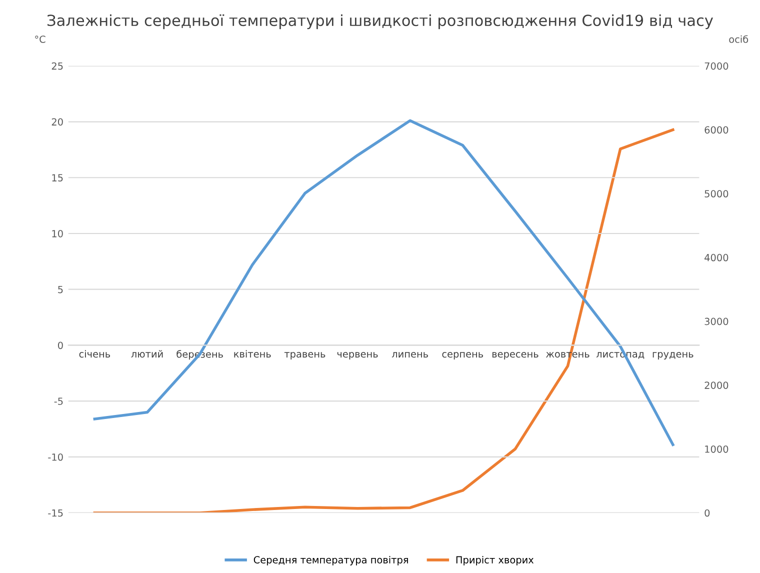 This screenshot has width=760, height=573. What do you see at coordinates (147, 354) in the screenshot?
I see `x-tick-label: лютий` at bounding box center [147, 354].